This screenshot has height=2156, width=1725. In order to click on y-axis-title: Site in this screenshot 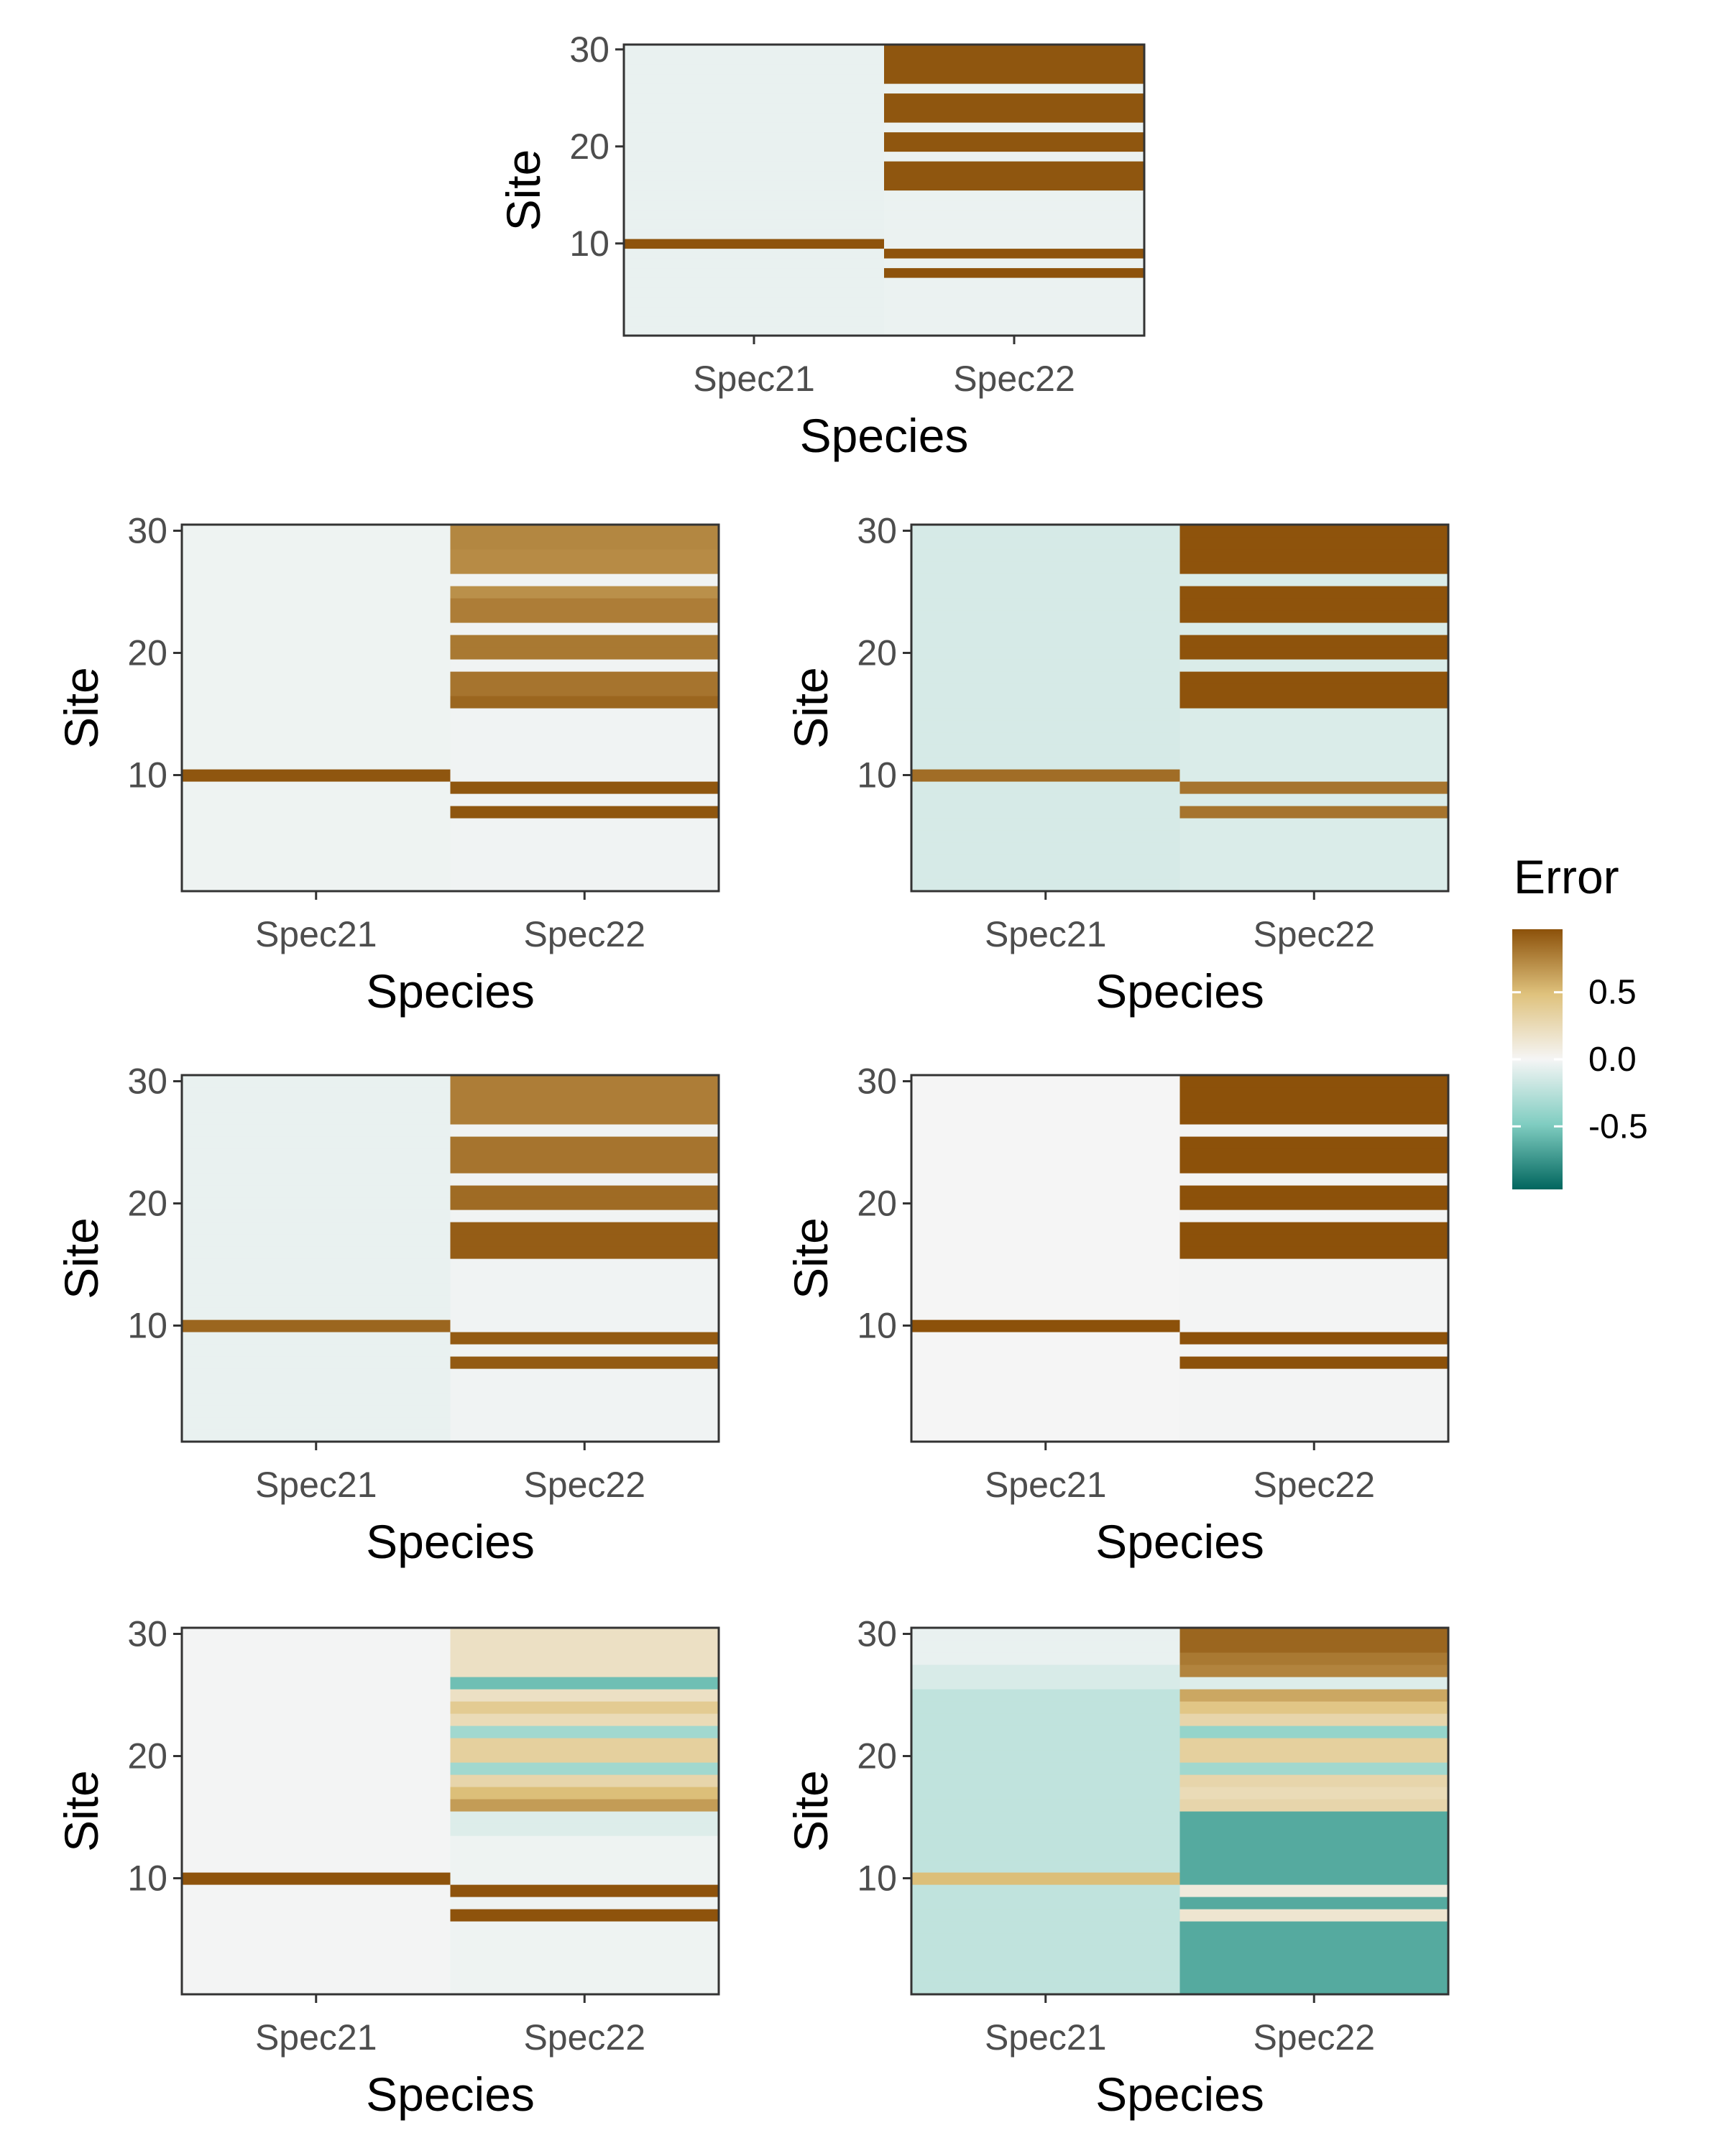, I will do `click(810, 1258)`.